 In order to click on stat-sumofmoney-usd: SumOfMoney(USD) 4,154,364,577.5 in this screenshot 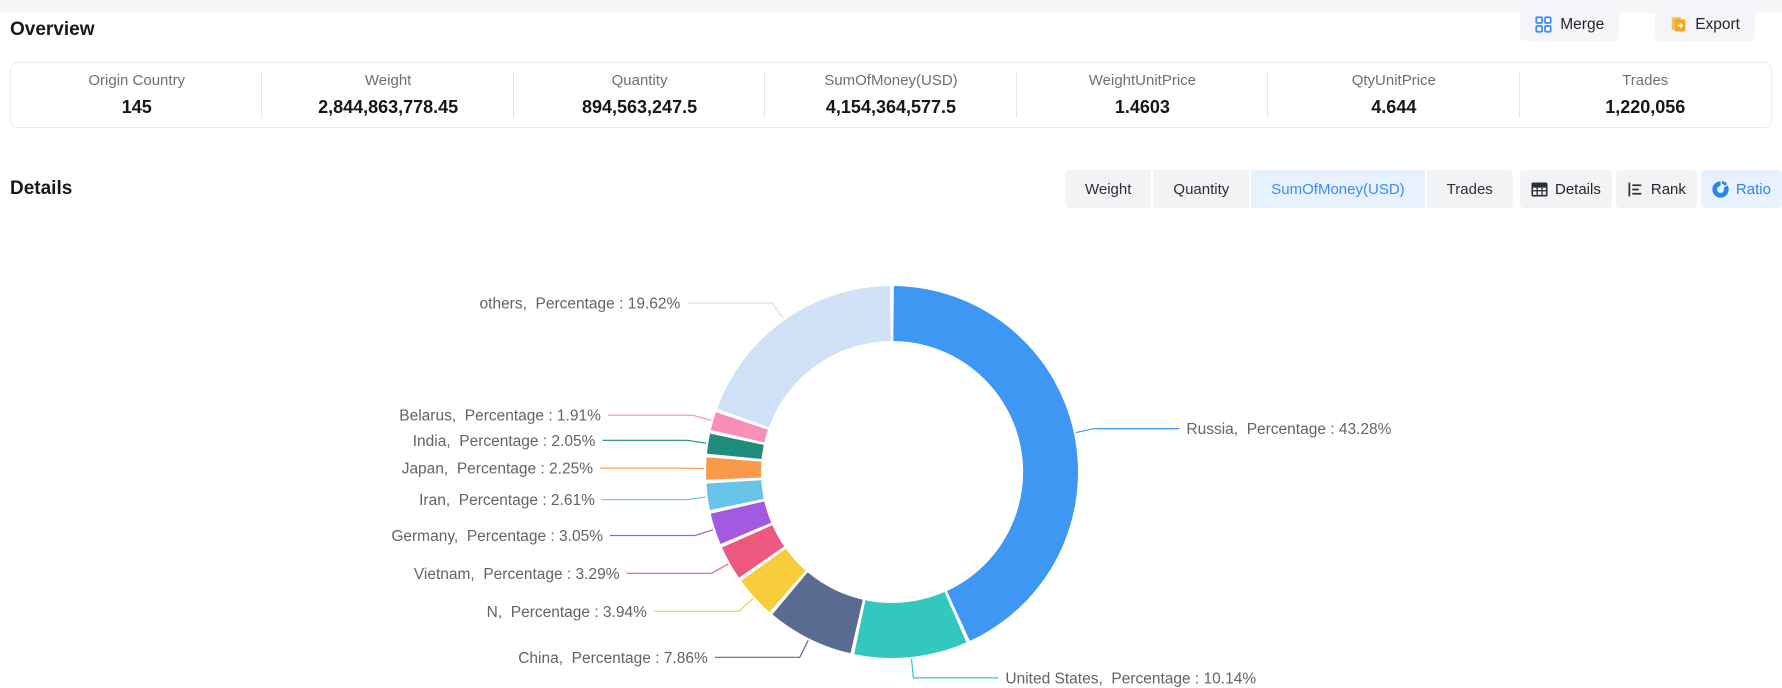, I will do `click(890, 95)`.